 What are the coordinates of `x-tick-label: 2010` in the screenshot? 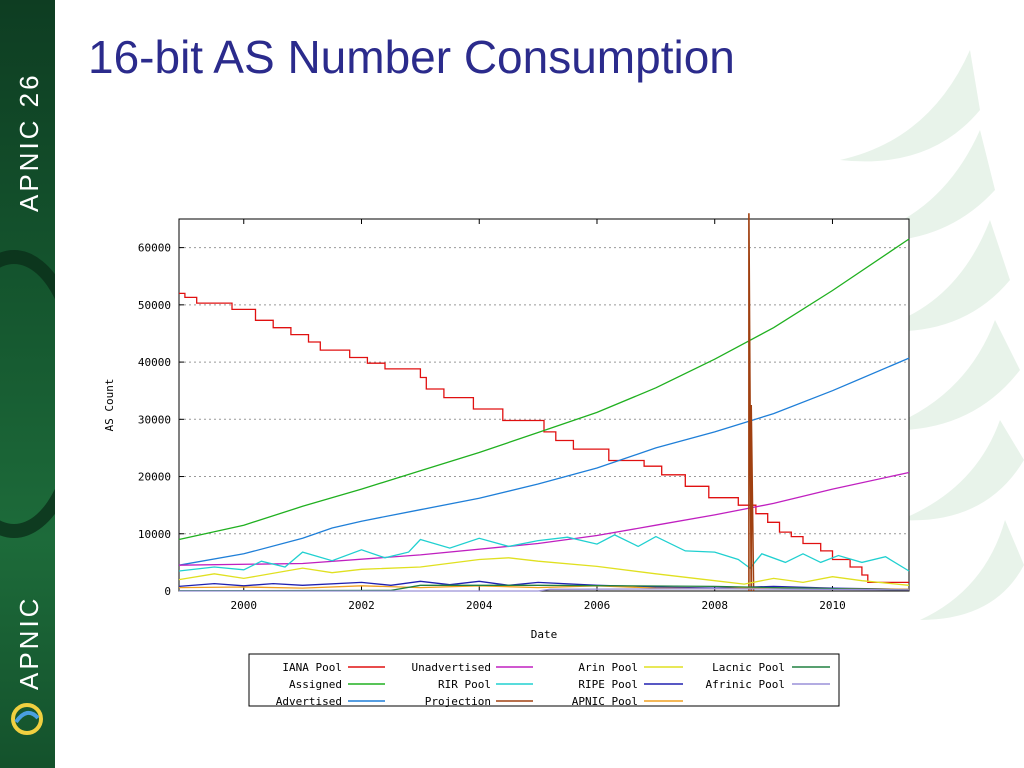 It's located at (832, 605).